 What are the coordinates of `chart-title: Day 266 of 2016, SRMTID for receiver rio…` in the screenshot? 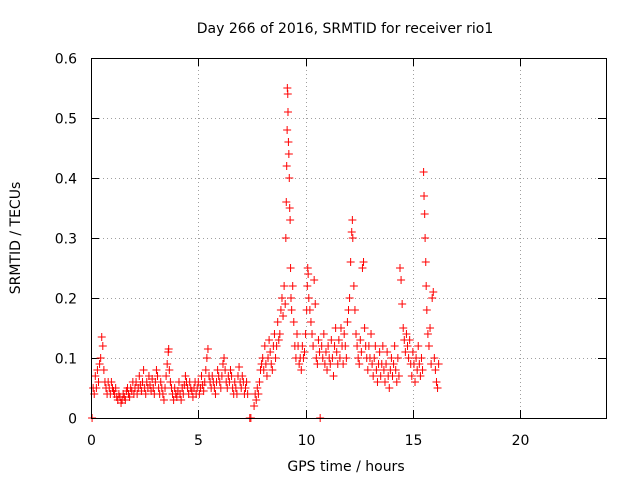 It's located at (345, 29).